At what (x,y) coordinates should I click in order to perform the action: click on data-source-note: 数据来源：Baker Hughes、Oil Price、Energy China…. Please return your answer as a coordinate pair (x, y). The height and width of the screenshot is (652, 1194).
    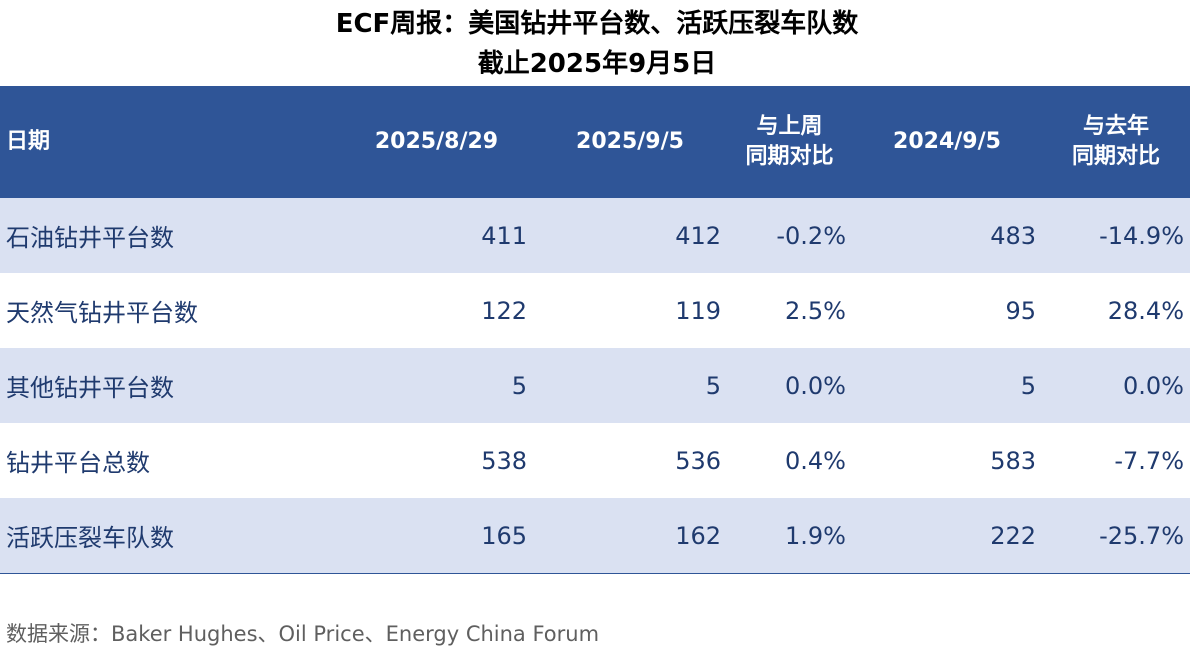
    Looking at the image, I should click on (303, 634).